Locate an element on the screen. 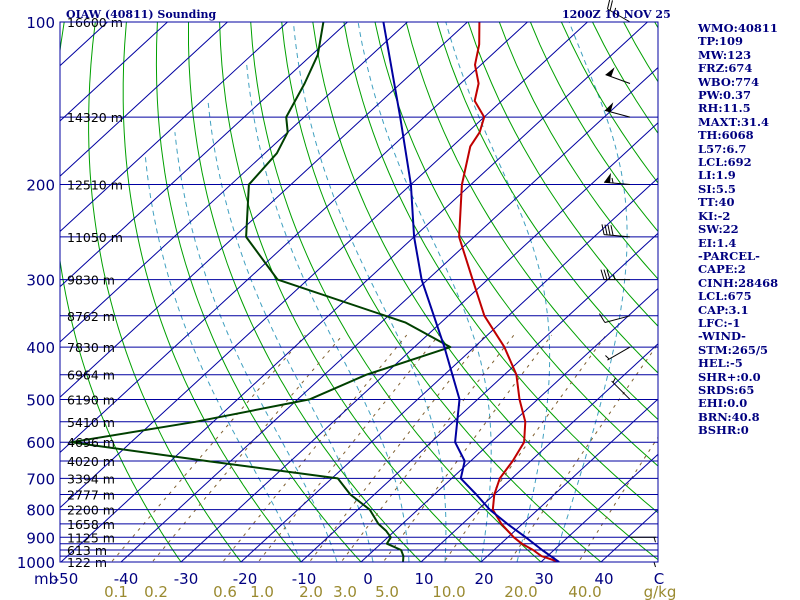 This screenshot has width=800, height=600. height-label: 4020 m is located at coordinates (91, 461).